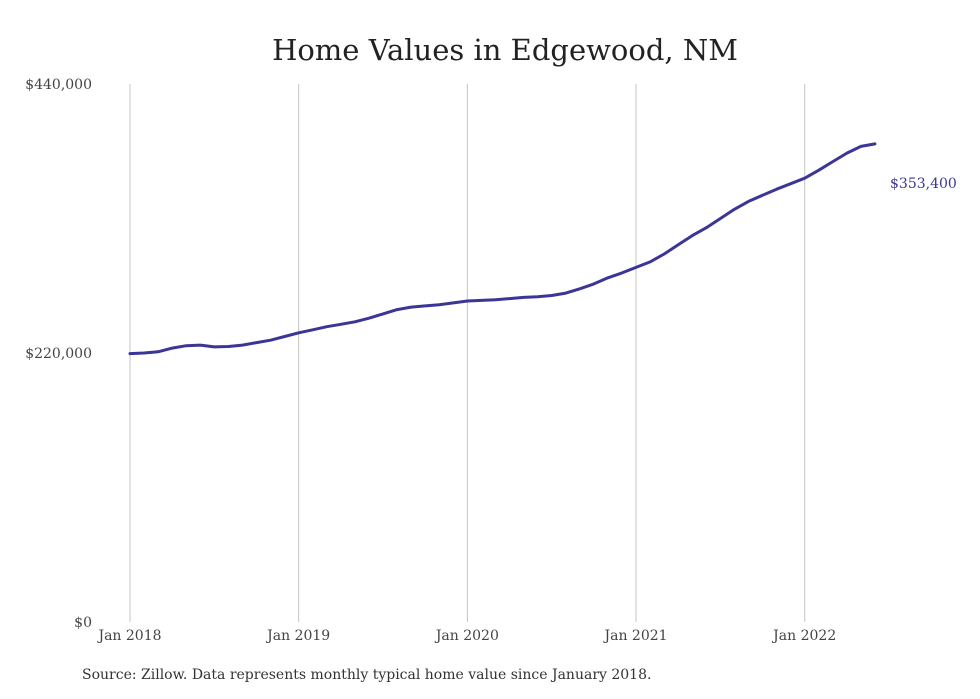 The height and width of the screenshot is (699, 980). Describe the element at coordinates (128, 636) in the screenshot. I see `x-tick-label: Jan 2018` at that location.